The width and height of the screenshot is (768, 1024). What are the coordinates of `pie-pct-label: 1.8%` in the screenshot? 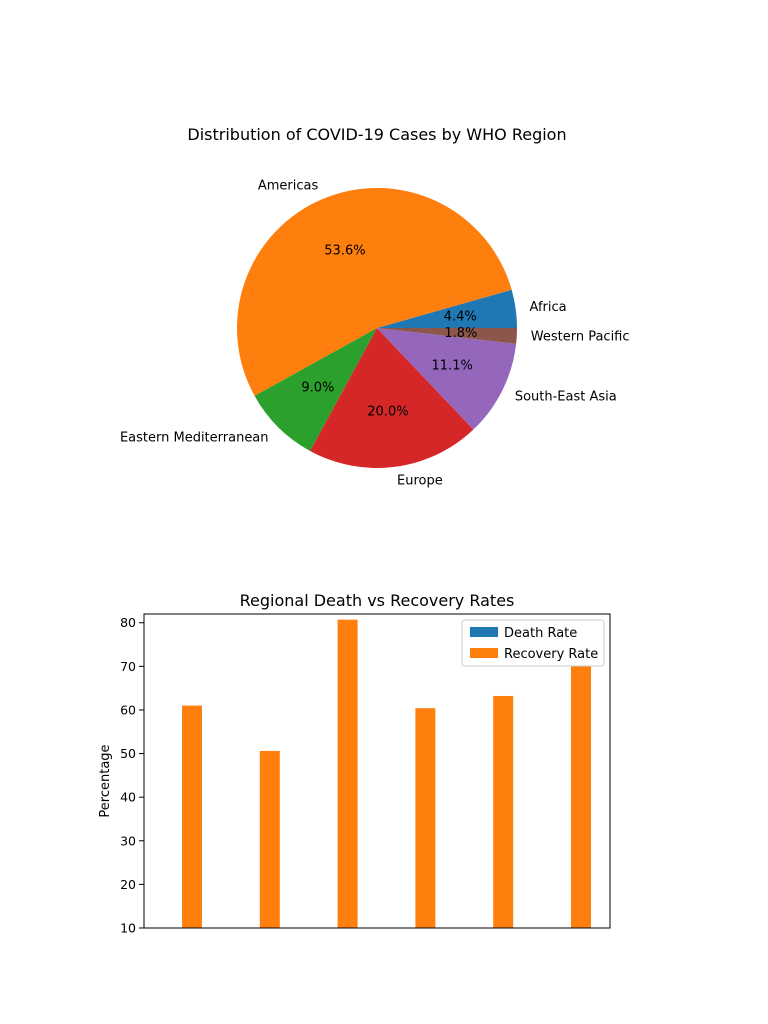 It's located at (460, 333).